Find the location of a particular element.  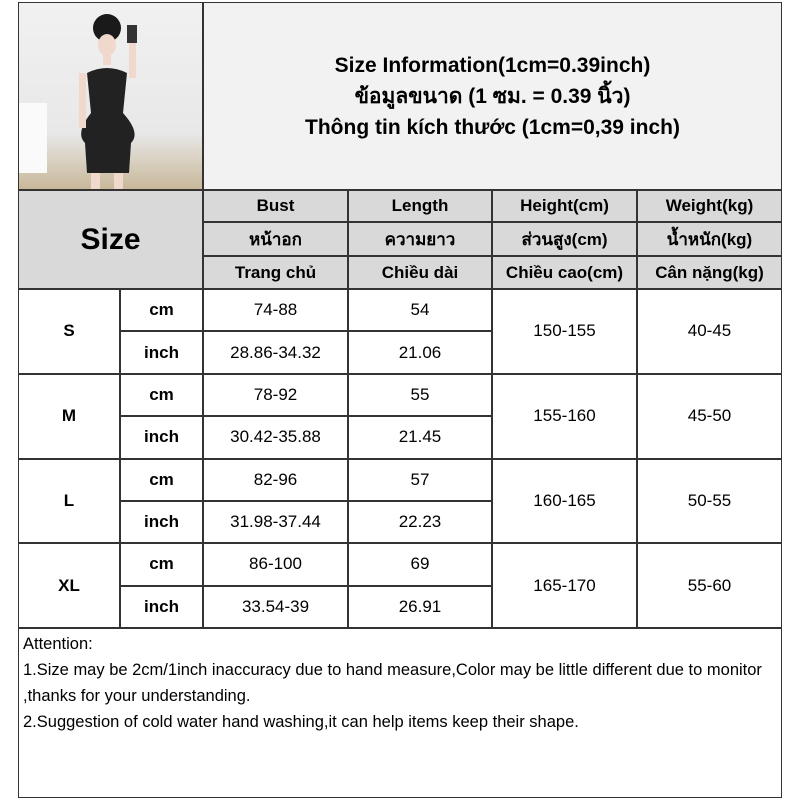

title-thai: ข้อมูลขนาด (1 ซม. = 0.39 นิ้ว) is located at coordinates (492, 96).